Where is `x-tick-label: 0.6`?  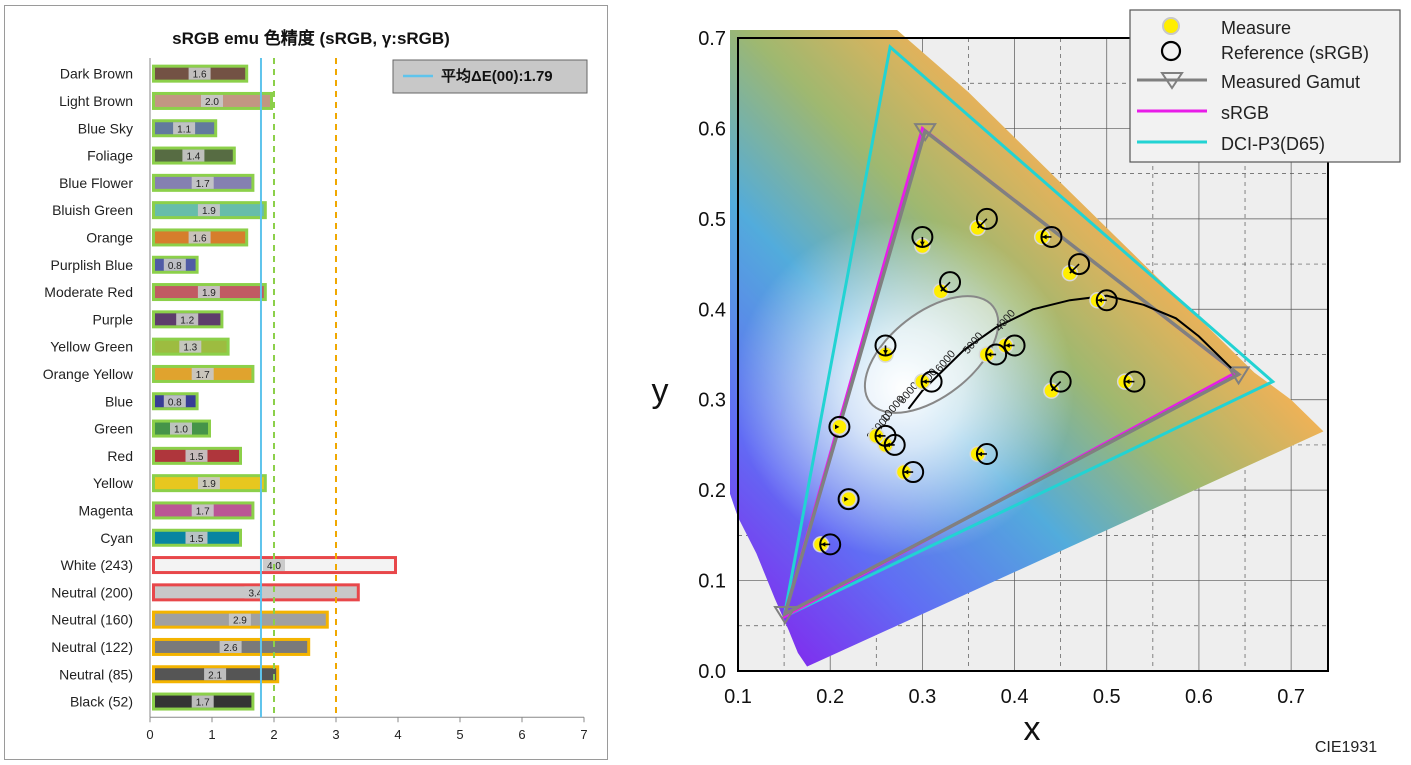
x-tick-label: 0.6 is located at coordinates (1199, 697).